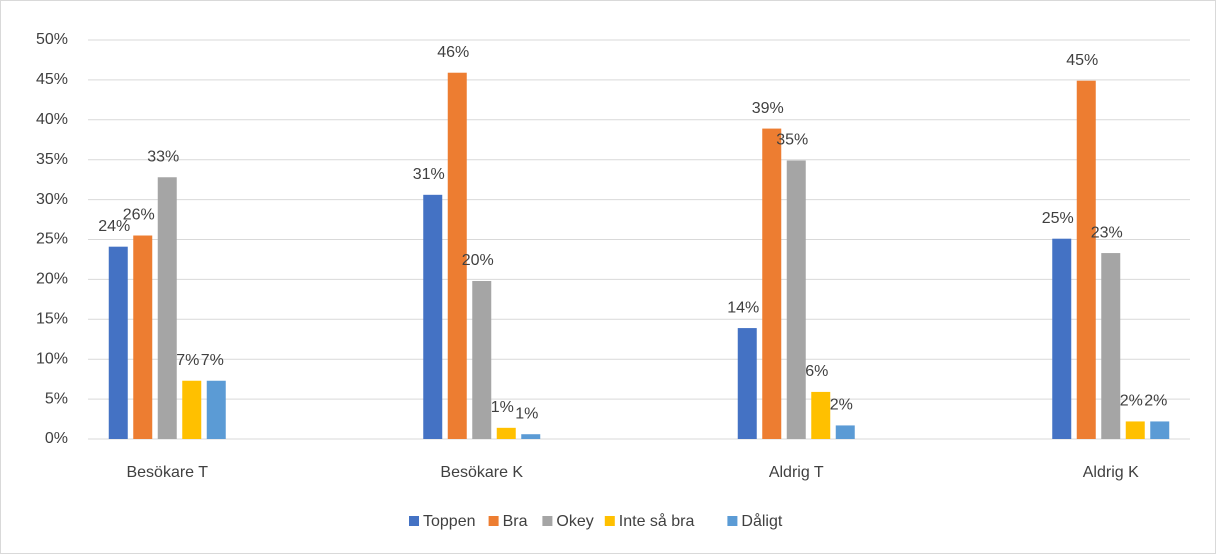  What do you see at coordinates (478, 260) in the screenshot?
I see `data-label: 20%` at bounding box center [478, 260].